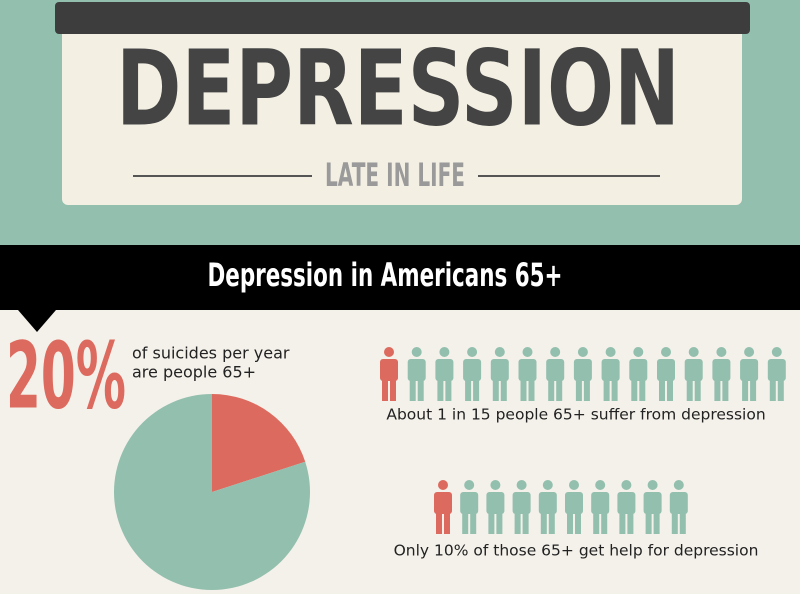 The height and width of the screenshot is (594, 800). Describe the element at coordinates (402, 18) in the screenshot. I see `header-bar` at that location.